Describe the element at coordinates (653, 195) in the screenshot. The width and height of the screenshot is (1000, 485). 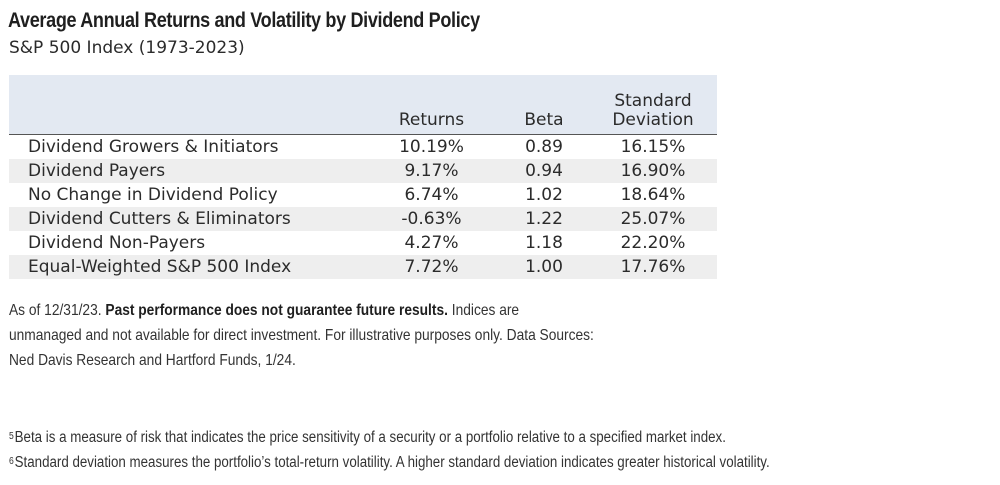
I see `std-dev-value: 18.64%` at that location.